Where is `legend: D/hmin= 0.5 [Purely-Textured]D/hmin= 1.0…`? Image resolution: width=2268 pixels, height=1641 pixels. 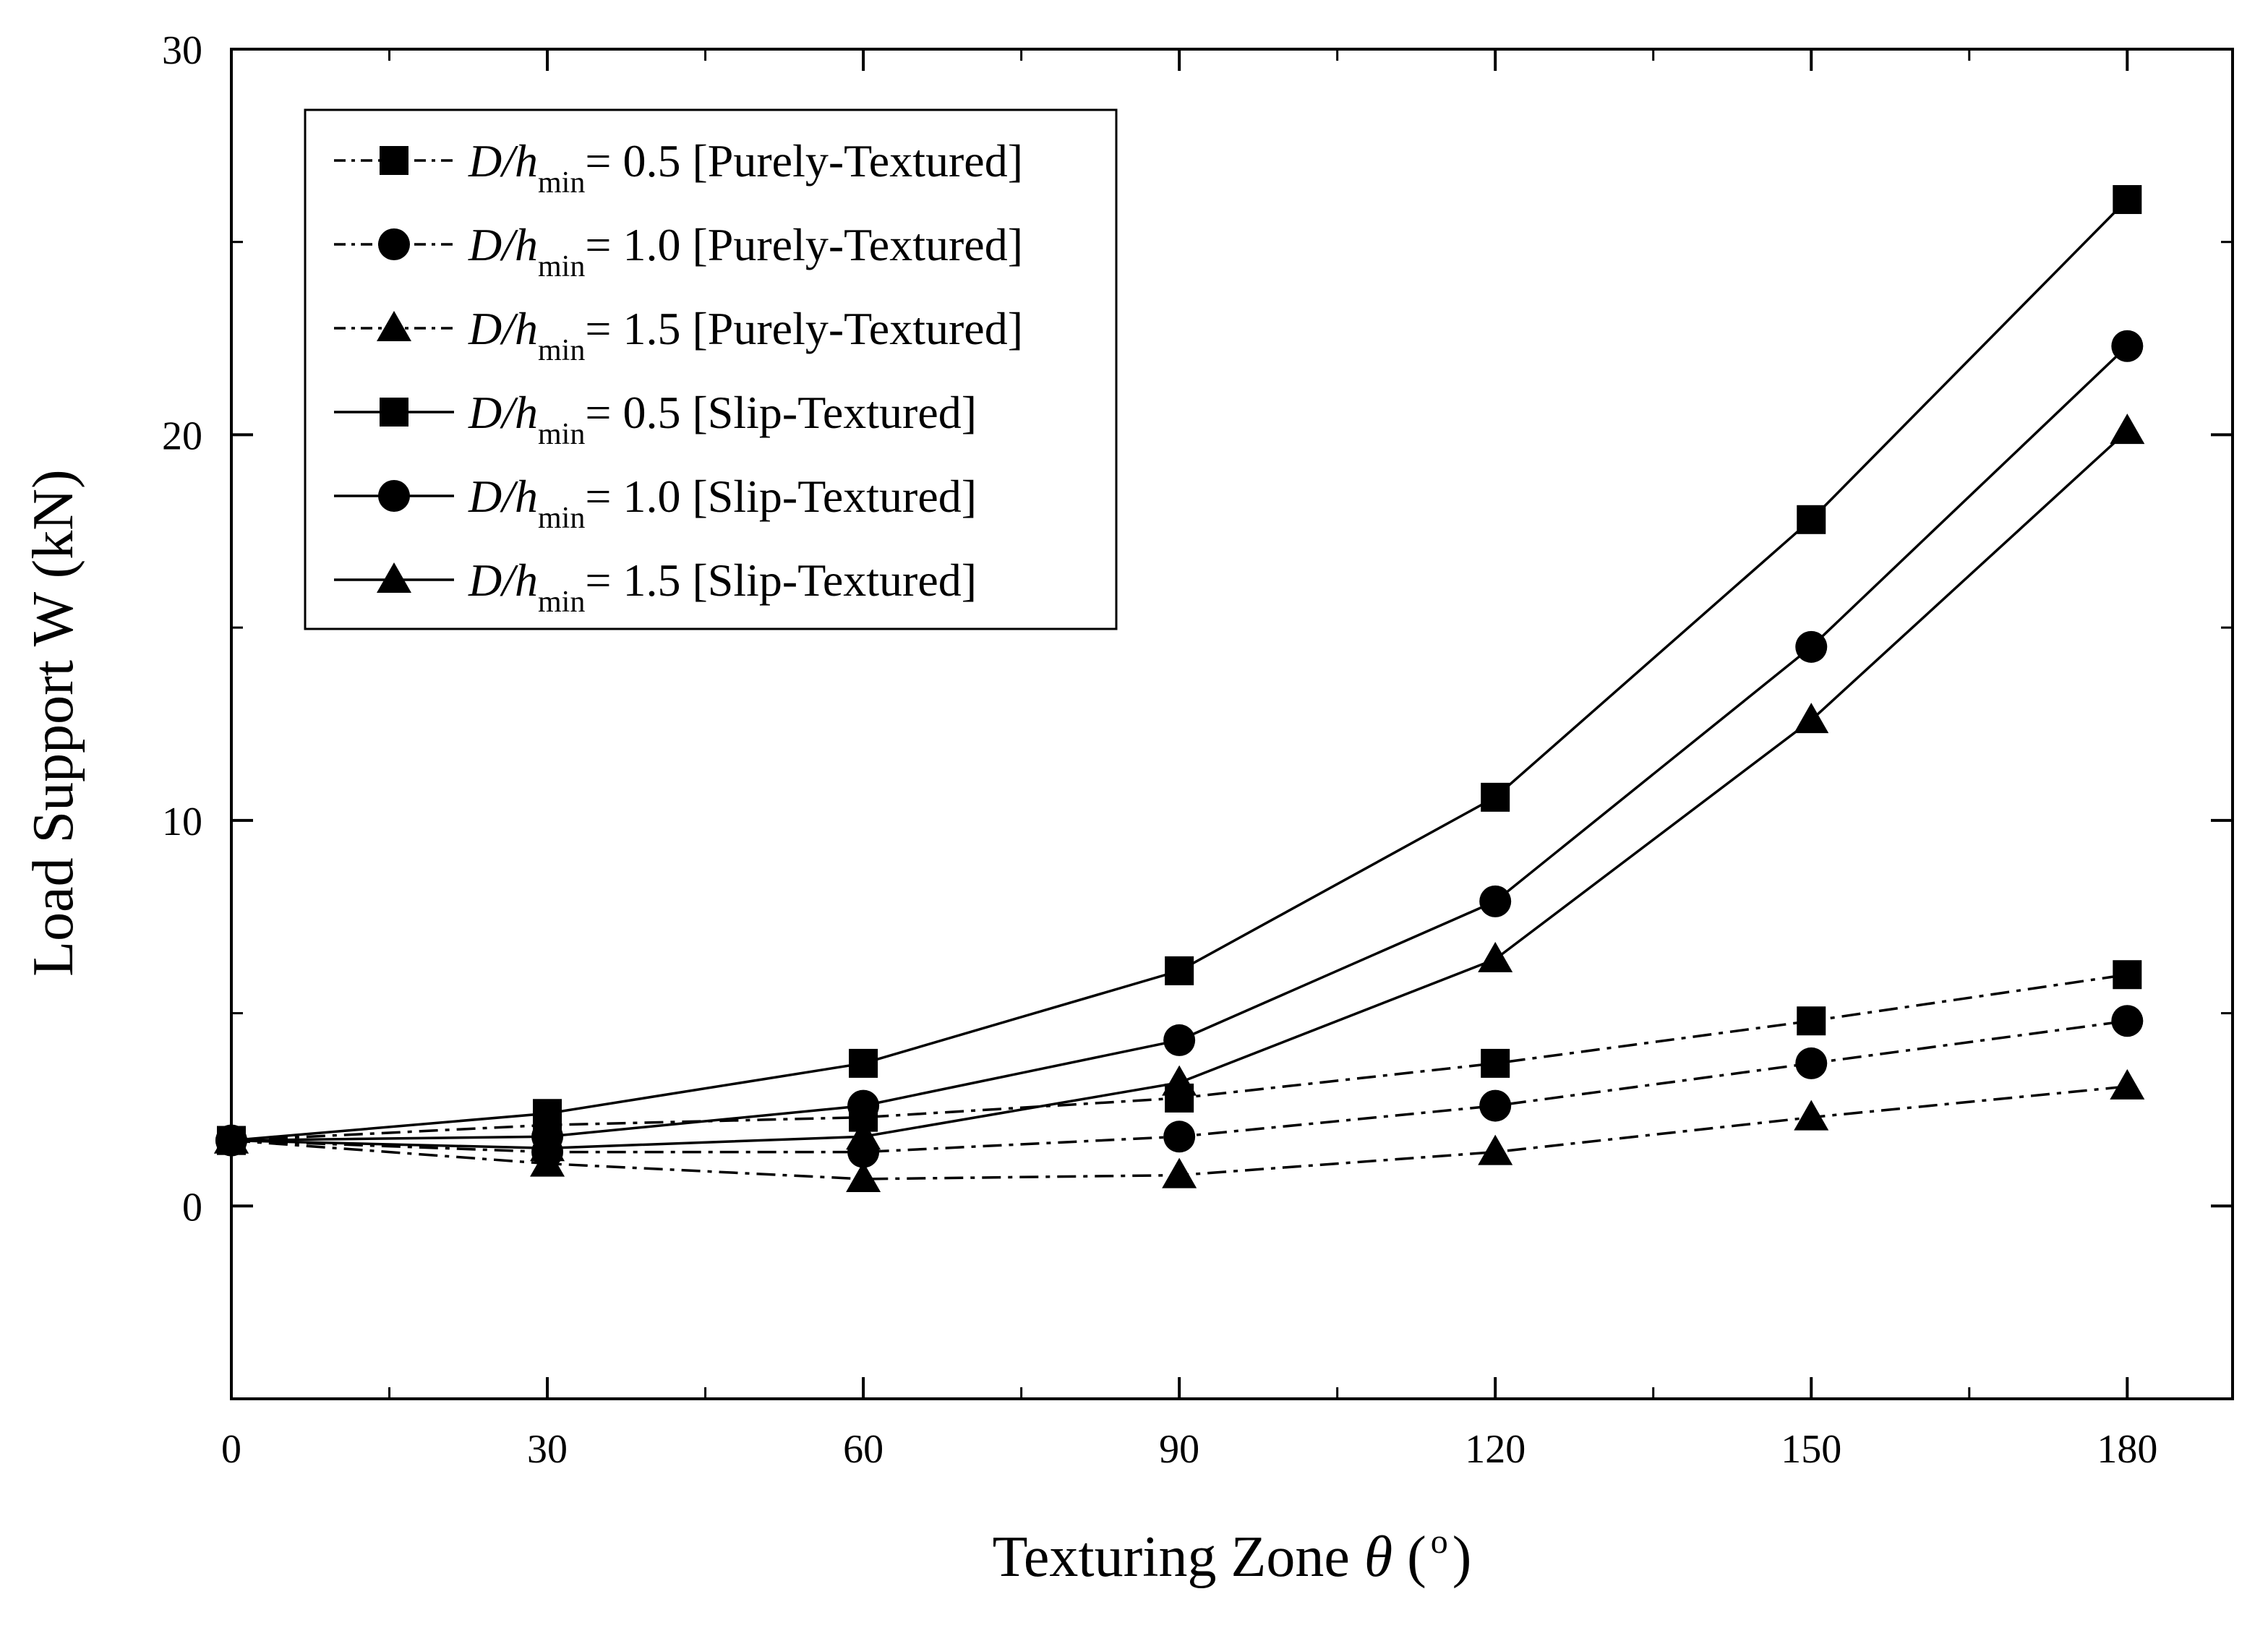
legend: D/hmin= 0.5 [Purely-Textured]D/hmin= 1.0… is located at coordinates (711, 369).